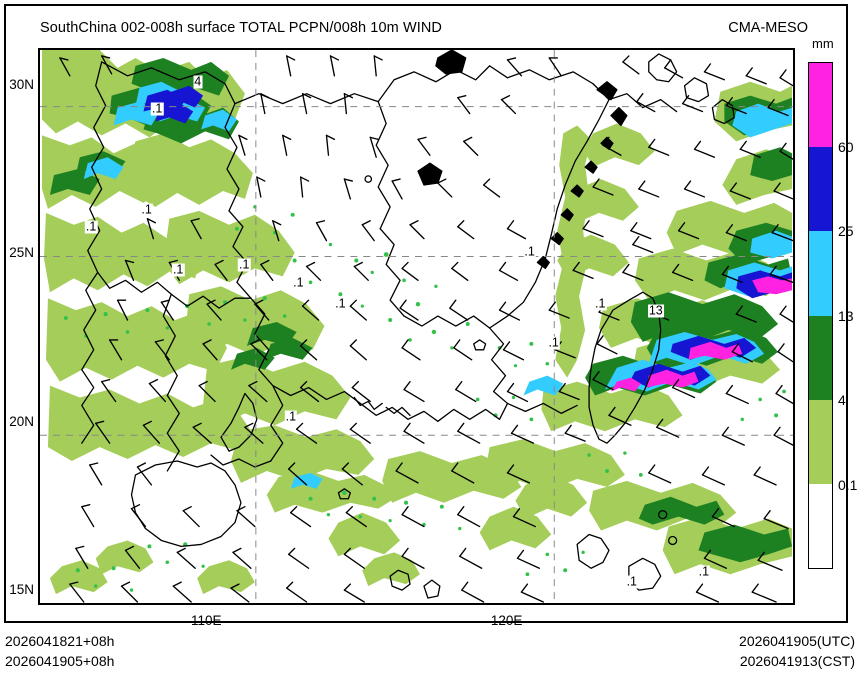 The width and height of the screenshot is (860, 674). What do you see at coordinates (60, 661) in the screenshot?
I see `footer-valid-time: 2026041905+08h` at bounding box center [60, 661].